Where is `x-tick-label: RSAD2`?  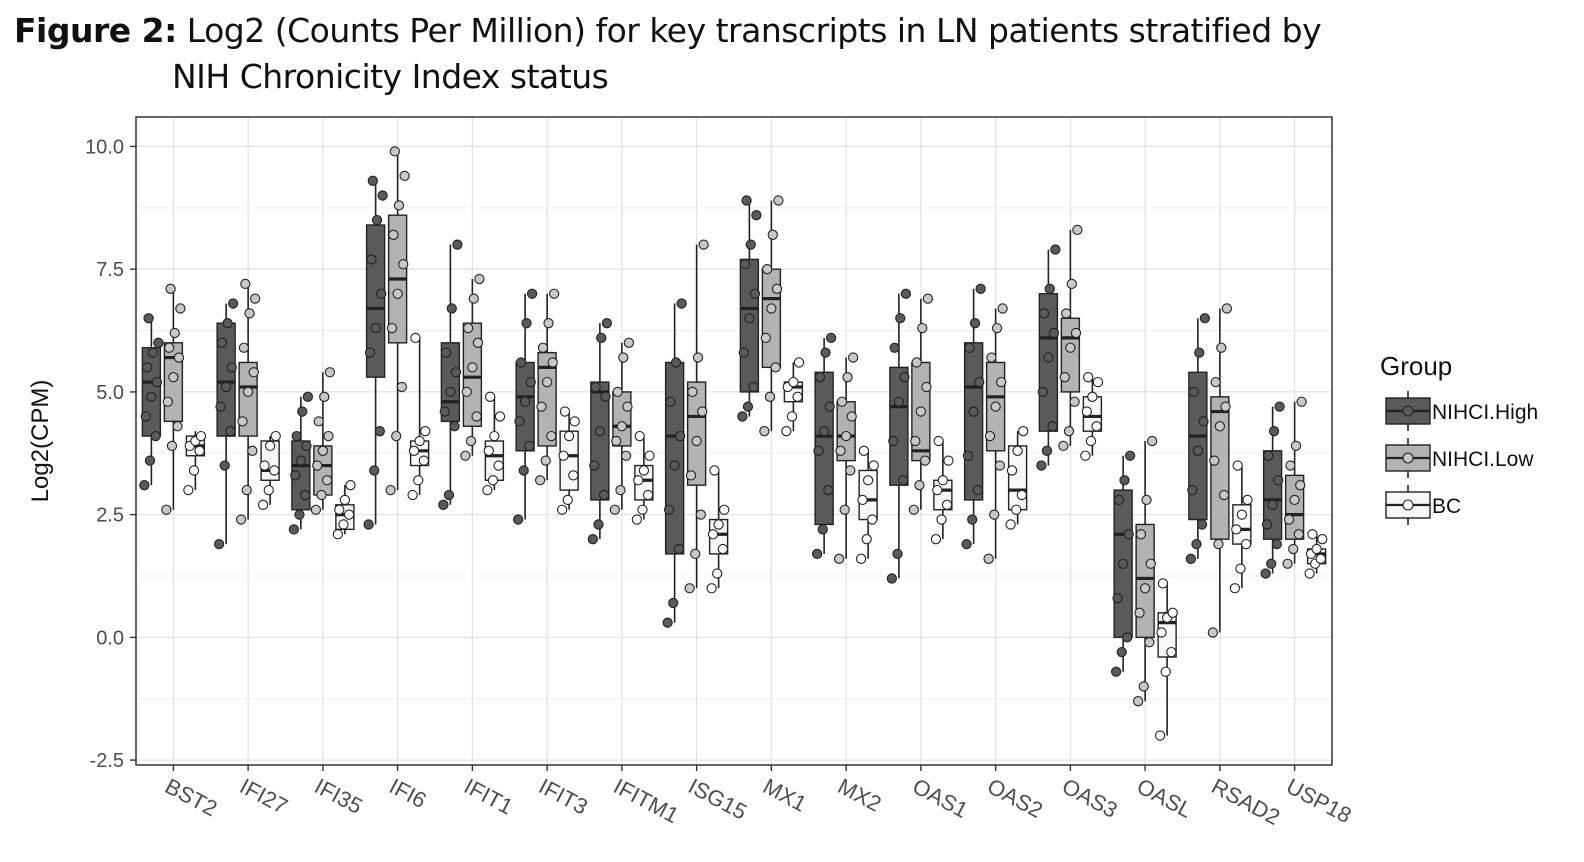 x-tick-label: RSAD2 is located at coordinates (1246, 801).